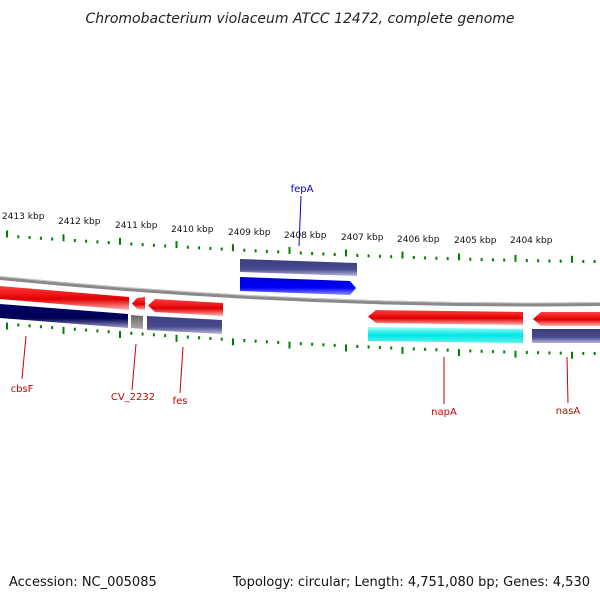 This screenshot has width=600, height=600. I want to click on upper-scale-ticks, so click(301, 246).